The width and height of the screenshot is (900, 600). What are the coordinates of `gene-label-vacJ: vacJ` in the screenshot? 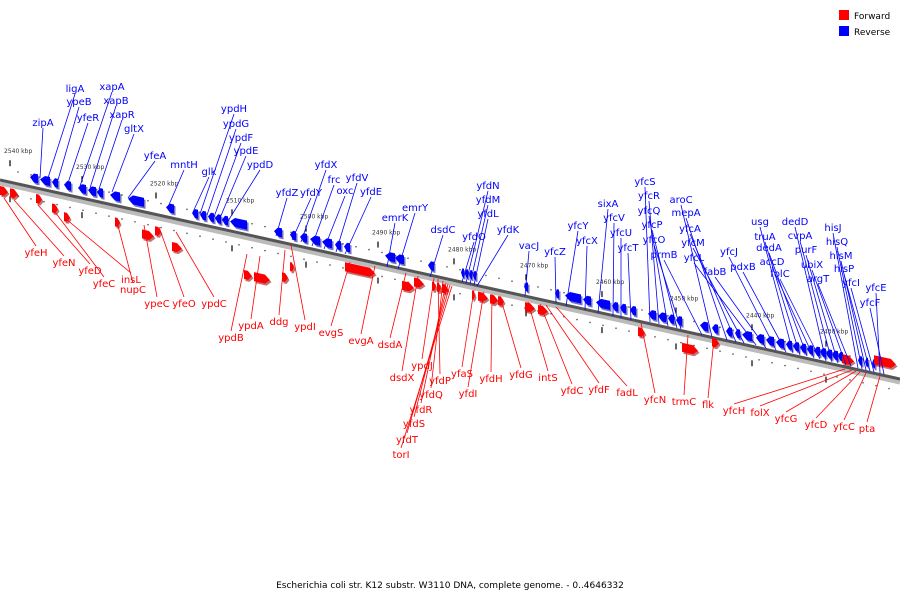 It's located at (529, 246).